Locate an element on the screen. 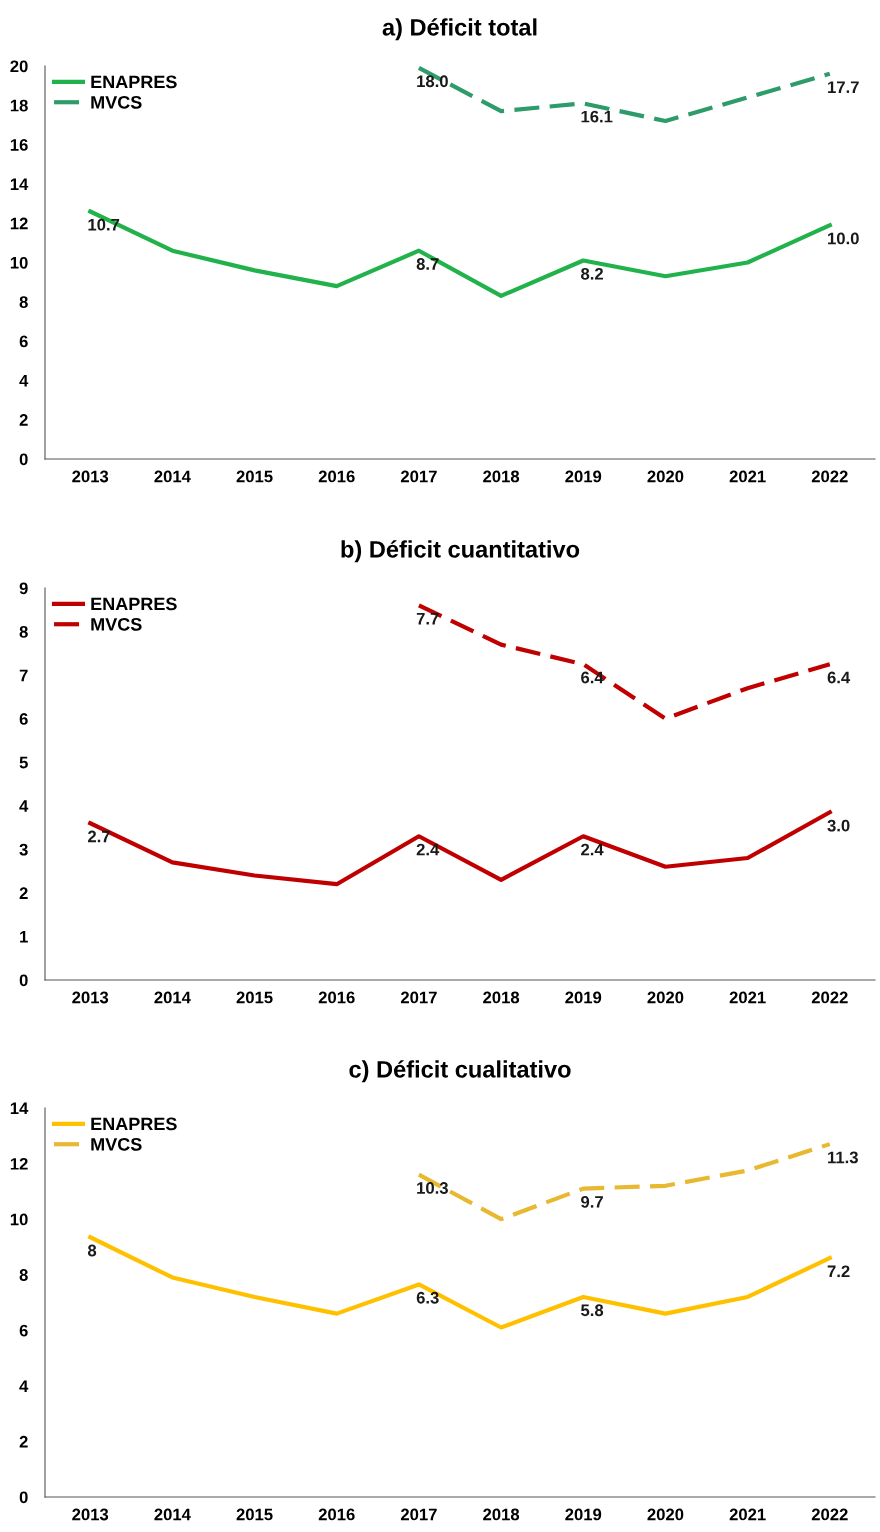 This screenshot has width=880, height=1532. annotation: 7.2 is located at coordinates (838, 1271).